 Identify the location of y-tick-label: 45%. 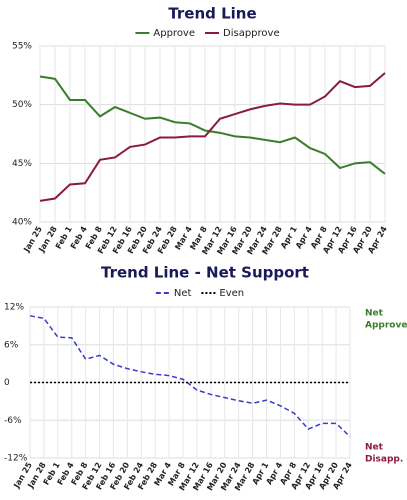
(22, 164).